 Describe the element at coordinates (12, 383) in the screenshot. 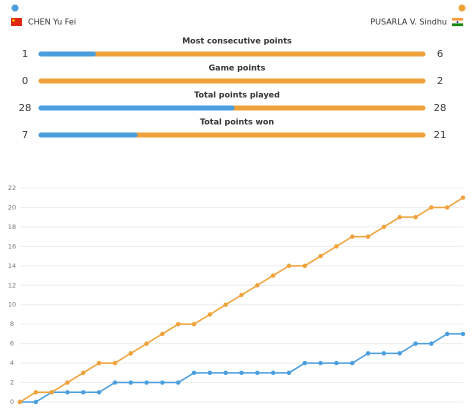

I see `y-tick-label: 2` at that location.